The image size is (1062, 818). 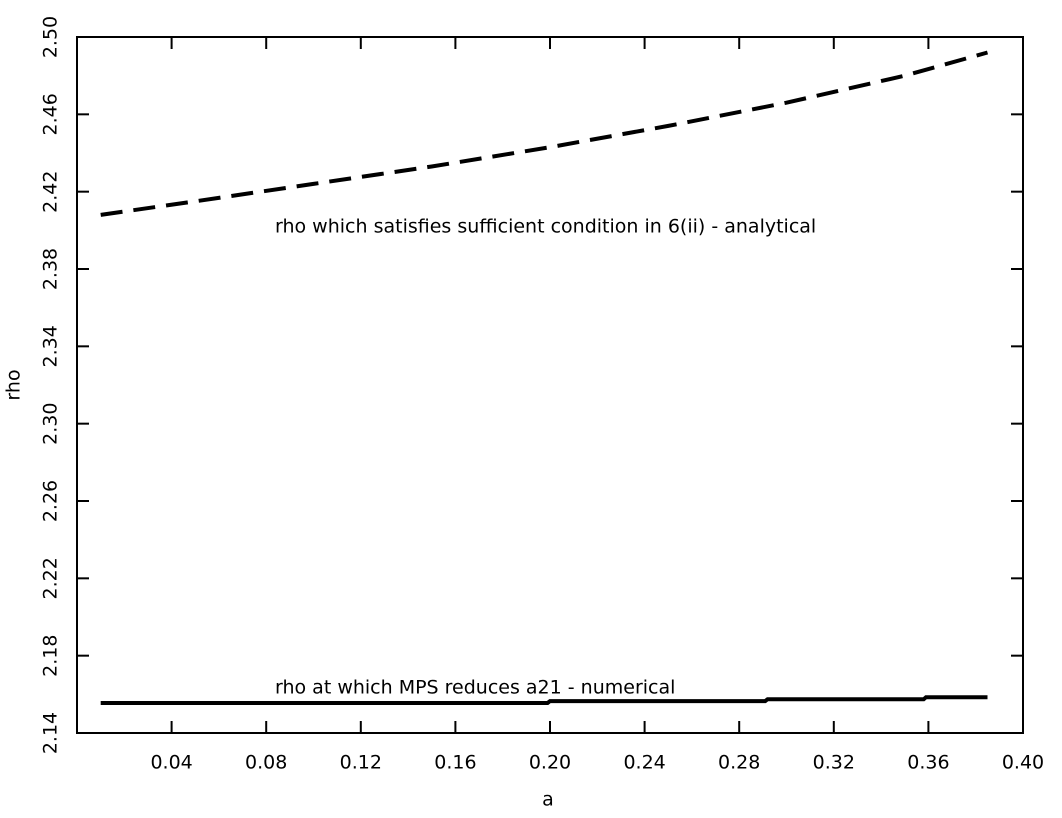 I want to click on y-tick-label: 2.50, so click(x=51, y=37).